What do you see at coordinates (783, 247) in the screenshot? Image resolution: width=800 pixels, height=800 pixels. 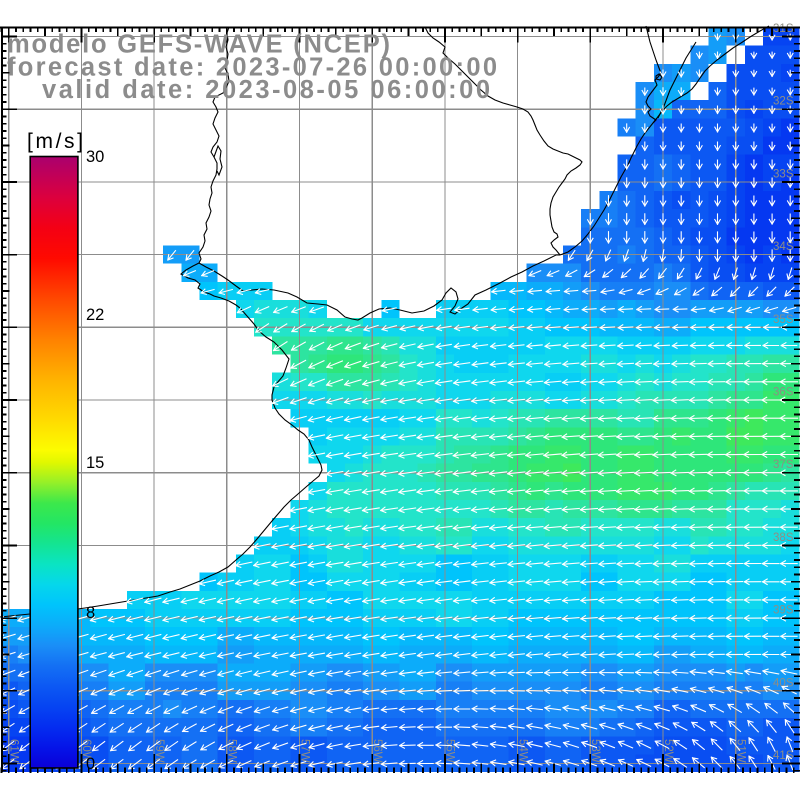 I see `svg-text: 34S` at bounding box center [783, 247].